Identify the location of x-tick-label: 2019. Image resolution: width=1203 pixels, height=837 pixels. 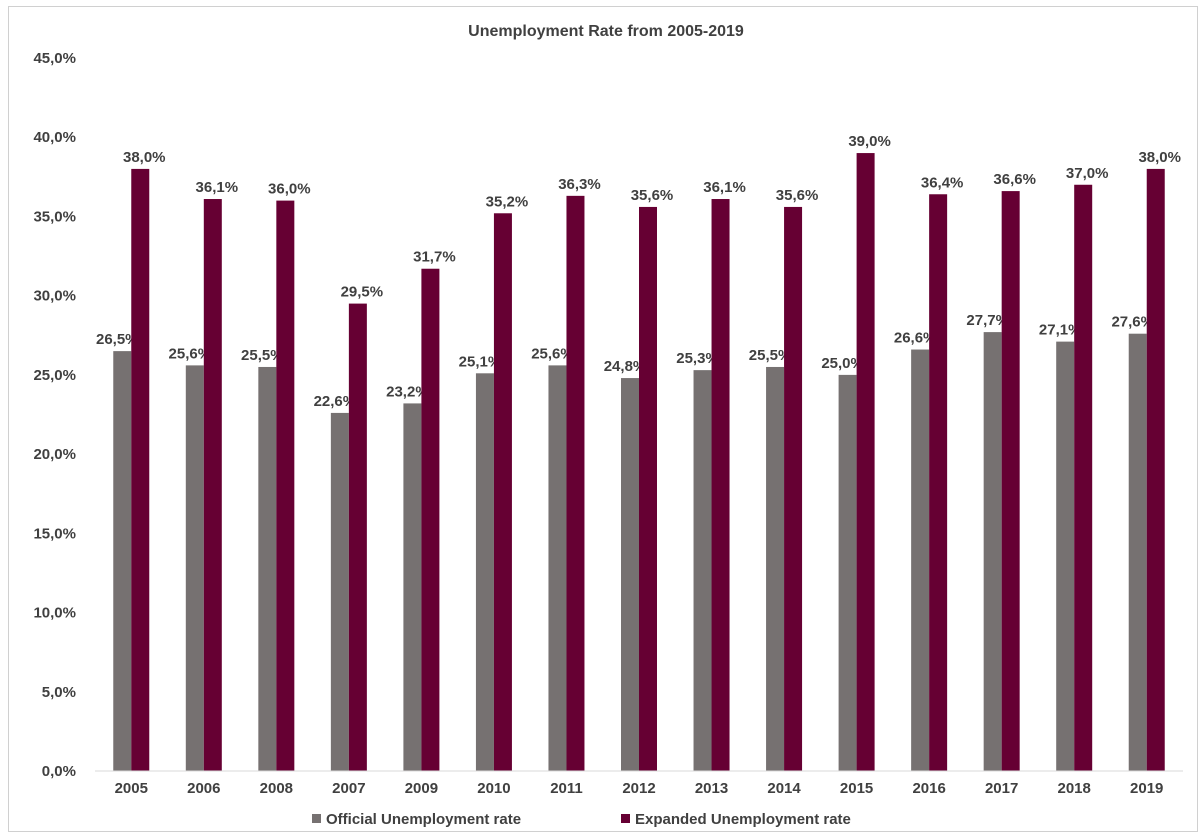
(1146, 788).